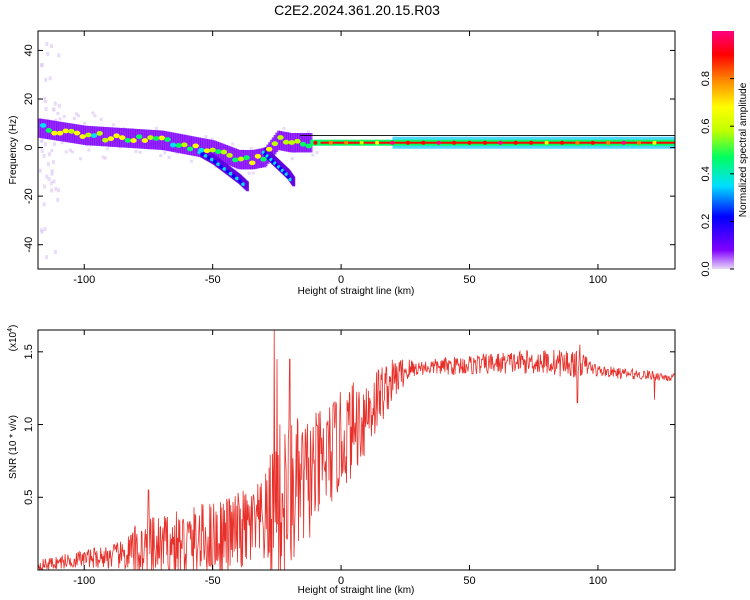 The image size is (750, 600). I want to click on spectrogram-xtick-label: 50, so click(469, 280).